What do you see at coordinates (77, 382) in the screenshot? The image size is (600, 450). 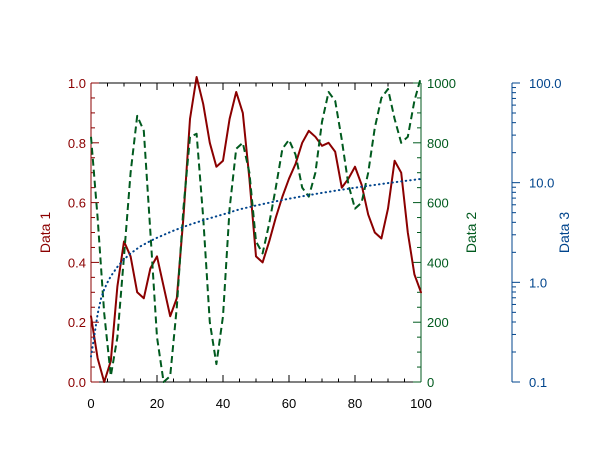 I see `data1-tick-label: 0.0` at bounding box center [77, 382].